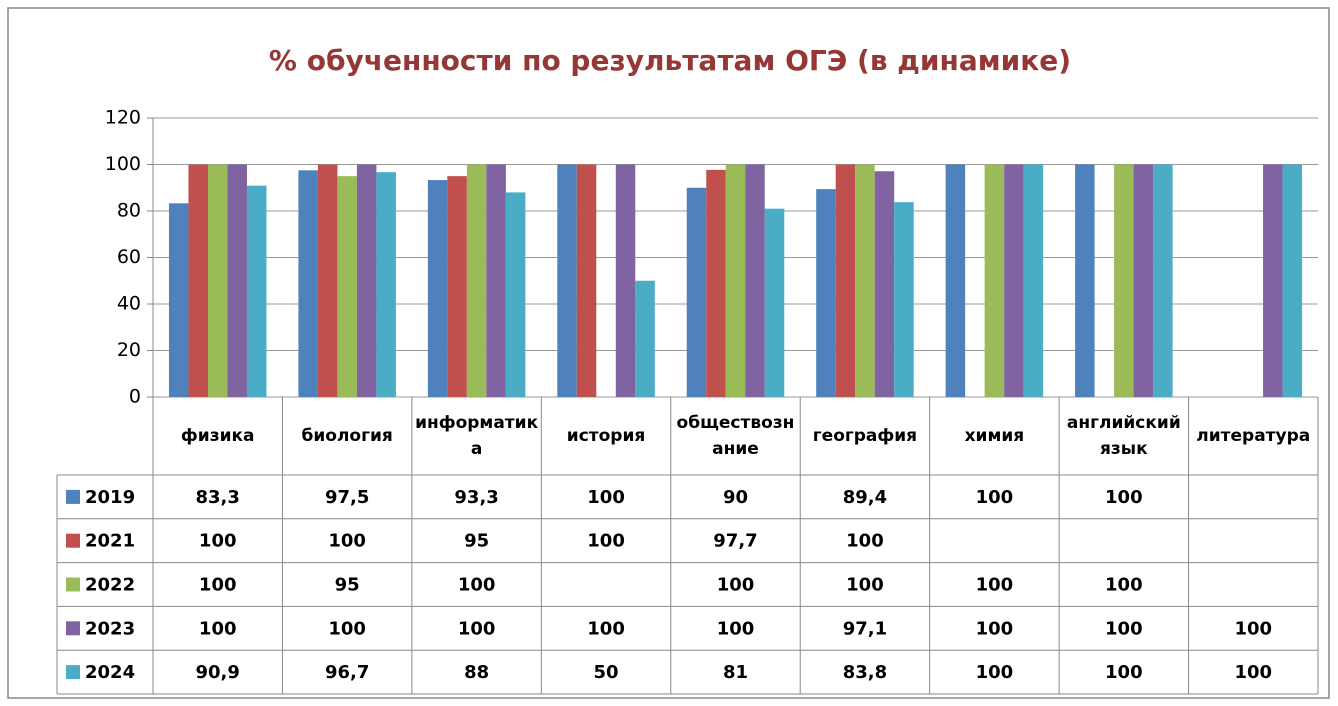  I want to click on data-label: 88, so click(476, 672).